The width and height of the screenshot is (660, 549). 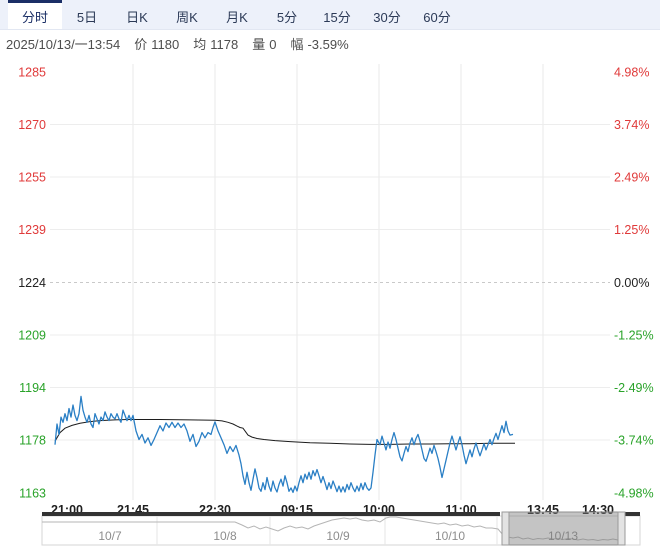 I want to click on navigator-track, so click(x=341, y=530).